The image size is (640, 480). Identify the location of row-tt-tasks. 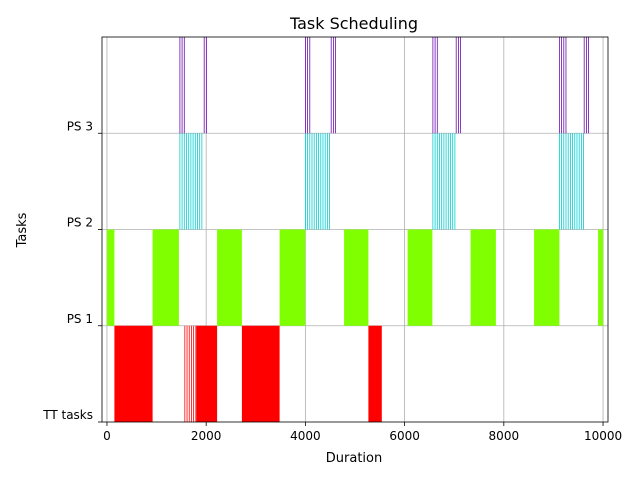
(248, 373).